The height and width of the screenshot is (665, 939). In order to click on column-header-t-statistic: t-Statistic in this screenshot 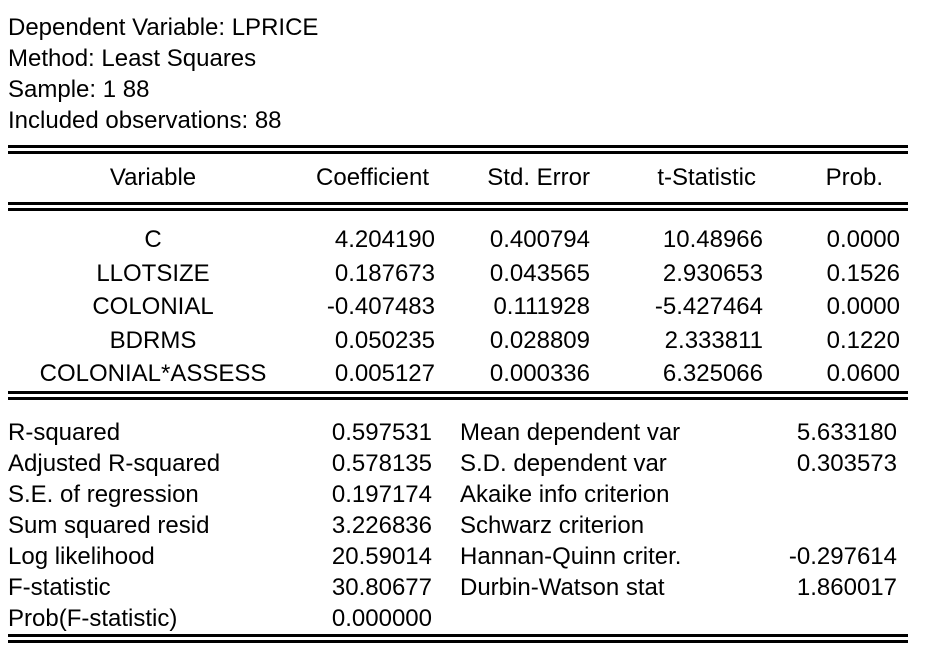, I will do `click(706, 177)`.